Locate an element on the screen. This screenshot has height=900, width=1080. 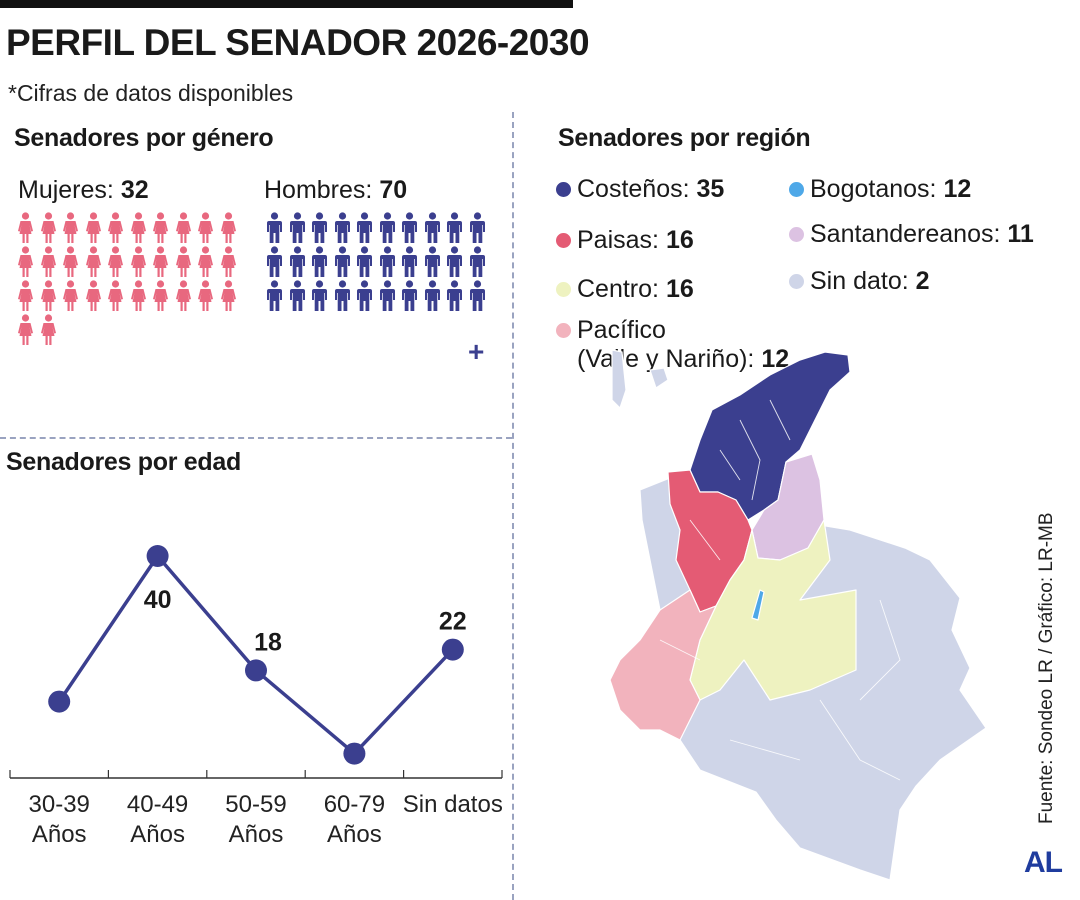
legend-value-bogotanos: 12 is located at coordinates (957, 189).